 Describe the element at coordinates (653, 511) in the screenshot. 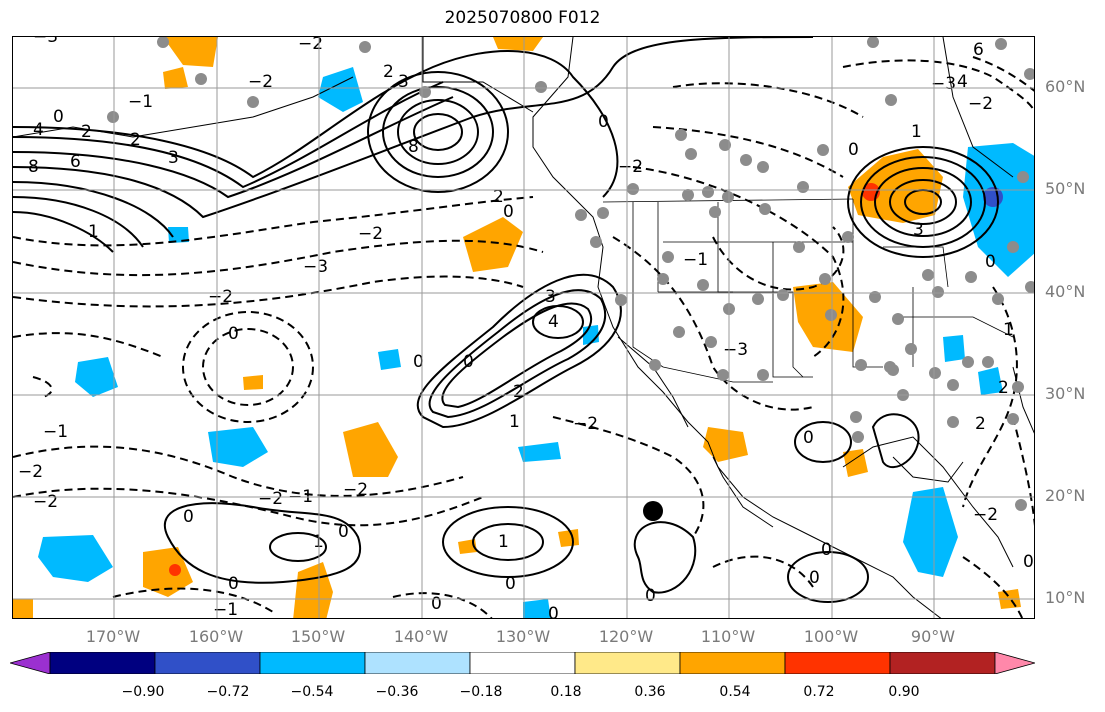

I see `storm-center-marker` at that location.